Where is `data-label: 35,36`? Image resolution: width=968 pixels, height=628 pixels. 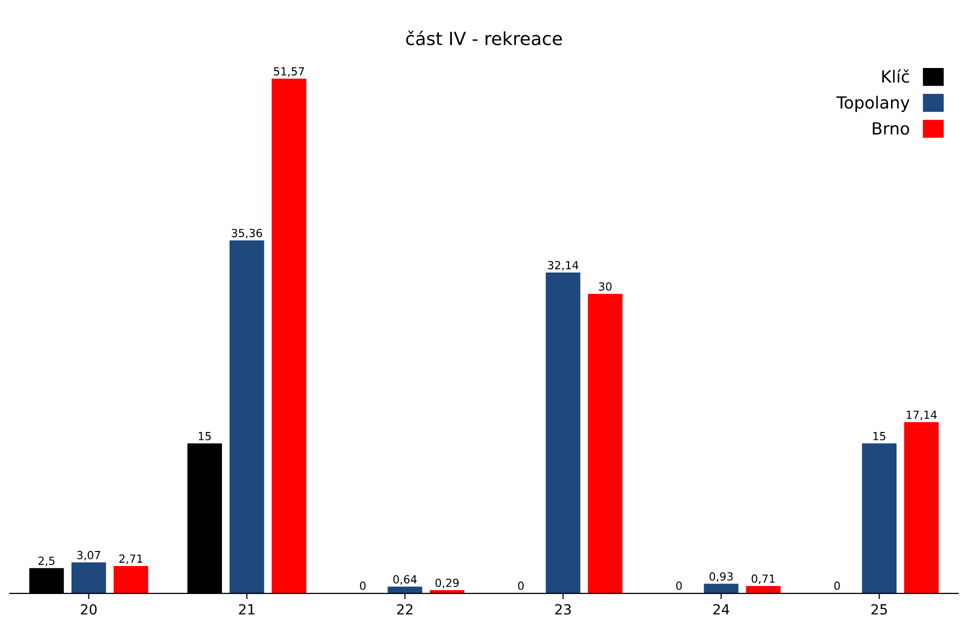 data-label: 35,36 is located at coordinates (247, 233).